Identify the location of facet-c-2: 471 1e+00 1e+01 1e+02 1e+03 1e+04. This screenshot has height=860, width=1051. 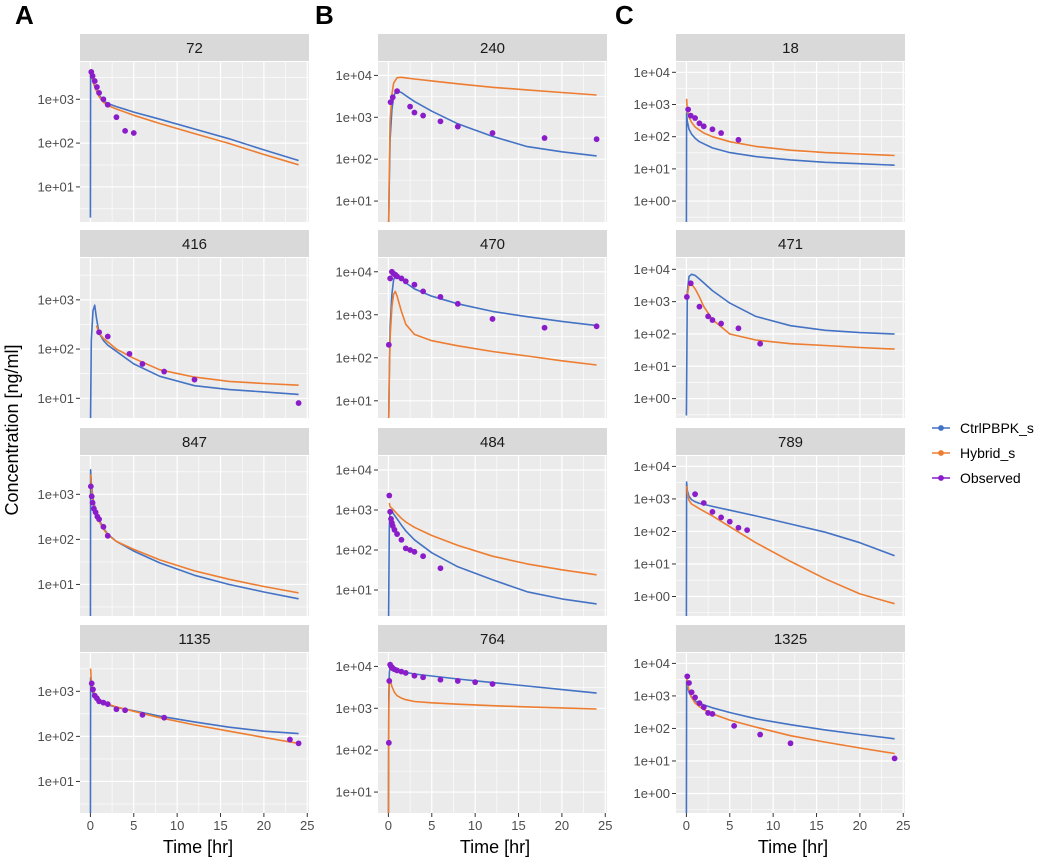
(769, 324).